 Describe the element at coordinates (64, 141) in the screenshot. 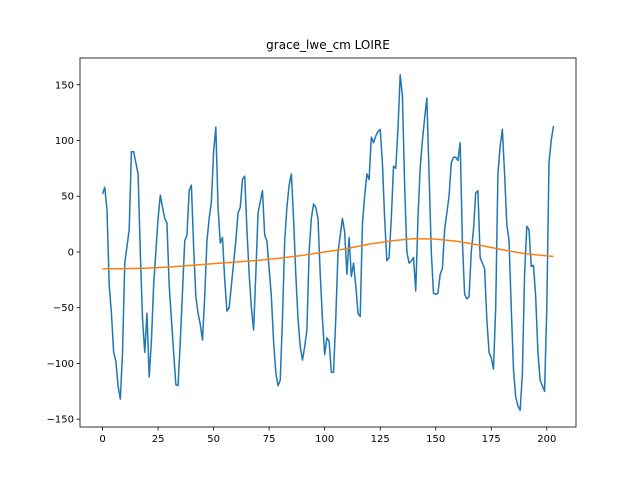

I see `y-tick-label: 100` at that location.